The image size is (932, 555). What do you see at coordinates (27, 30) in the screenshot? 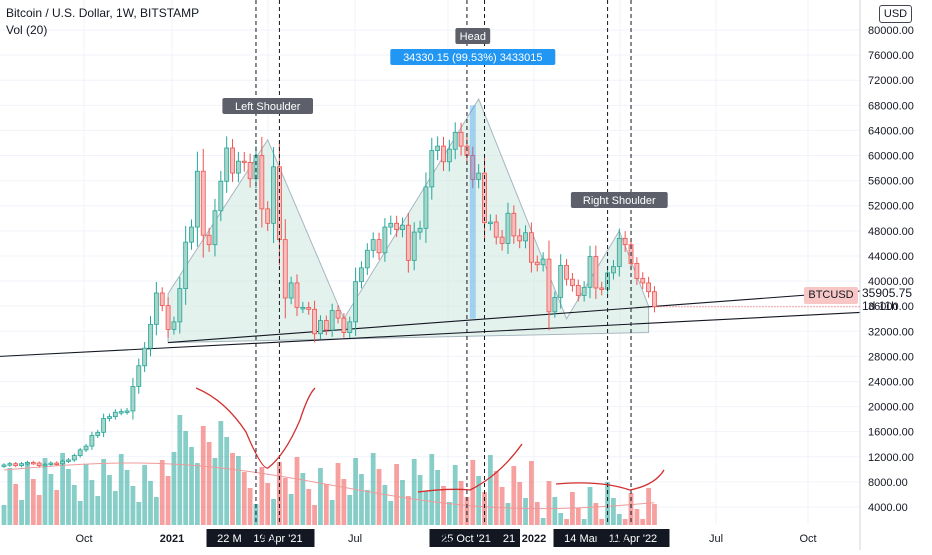
I see `volume-indicator-label: Vol (20)` at bounding box center [27, 30].